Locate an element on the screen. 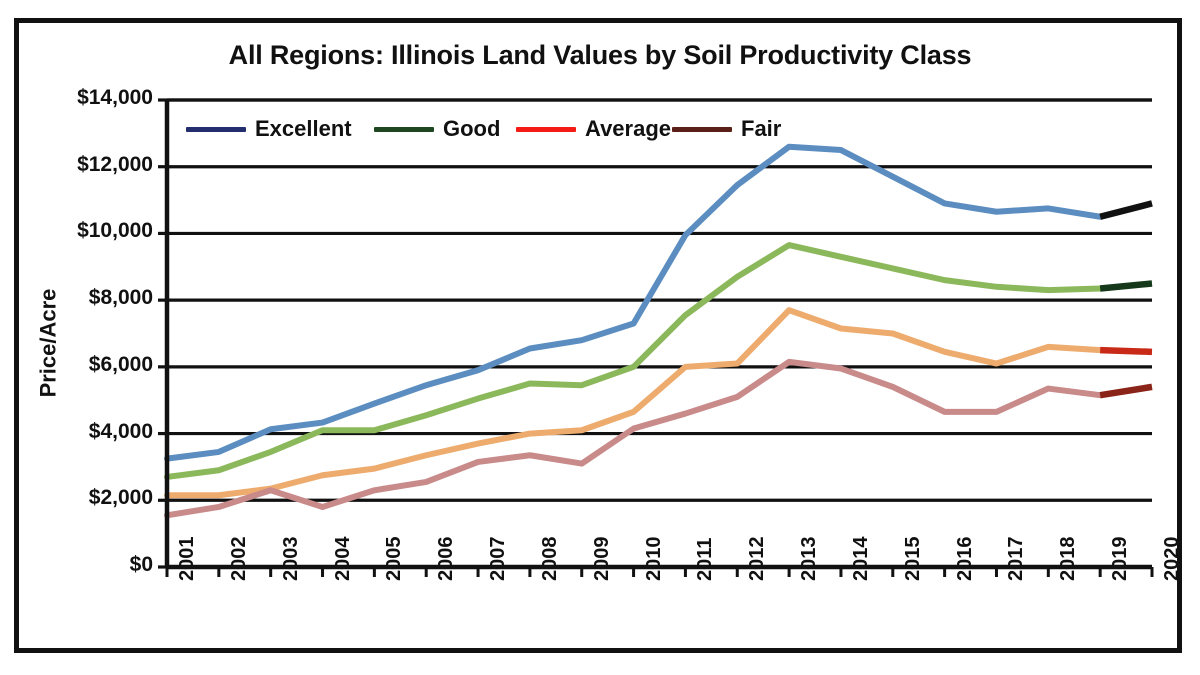 The width and height of the screenshot is (1200, 675). legend-item-good: Good is located at coordinates (437, 129).